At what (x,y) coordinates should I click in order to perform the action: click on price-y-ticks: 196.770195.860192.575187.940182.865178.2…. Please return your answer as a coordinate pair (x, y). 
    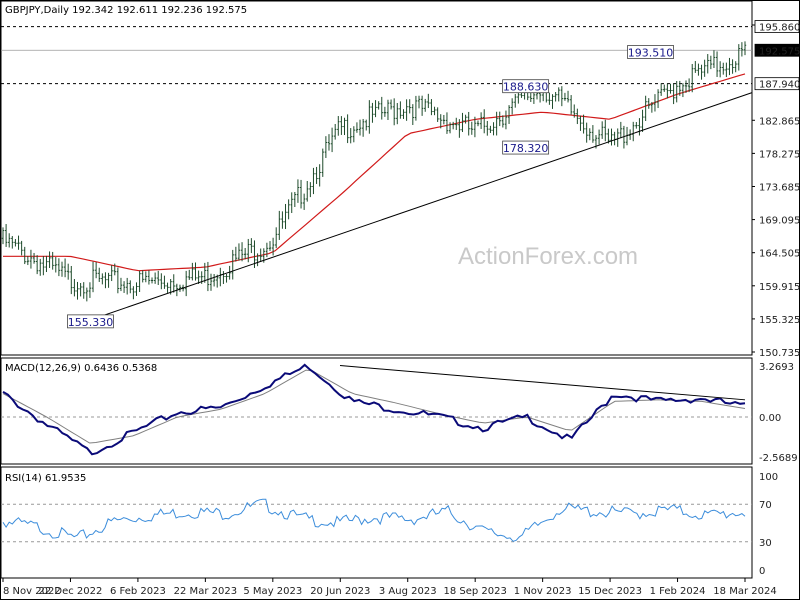
    Looking at the image, I should click on (776, 189).